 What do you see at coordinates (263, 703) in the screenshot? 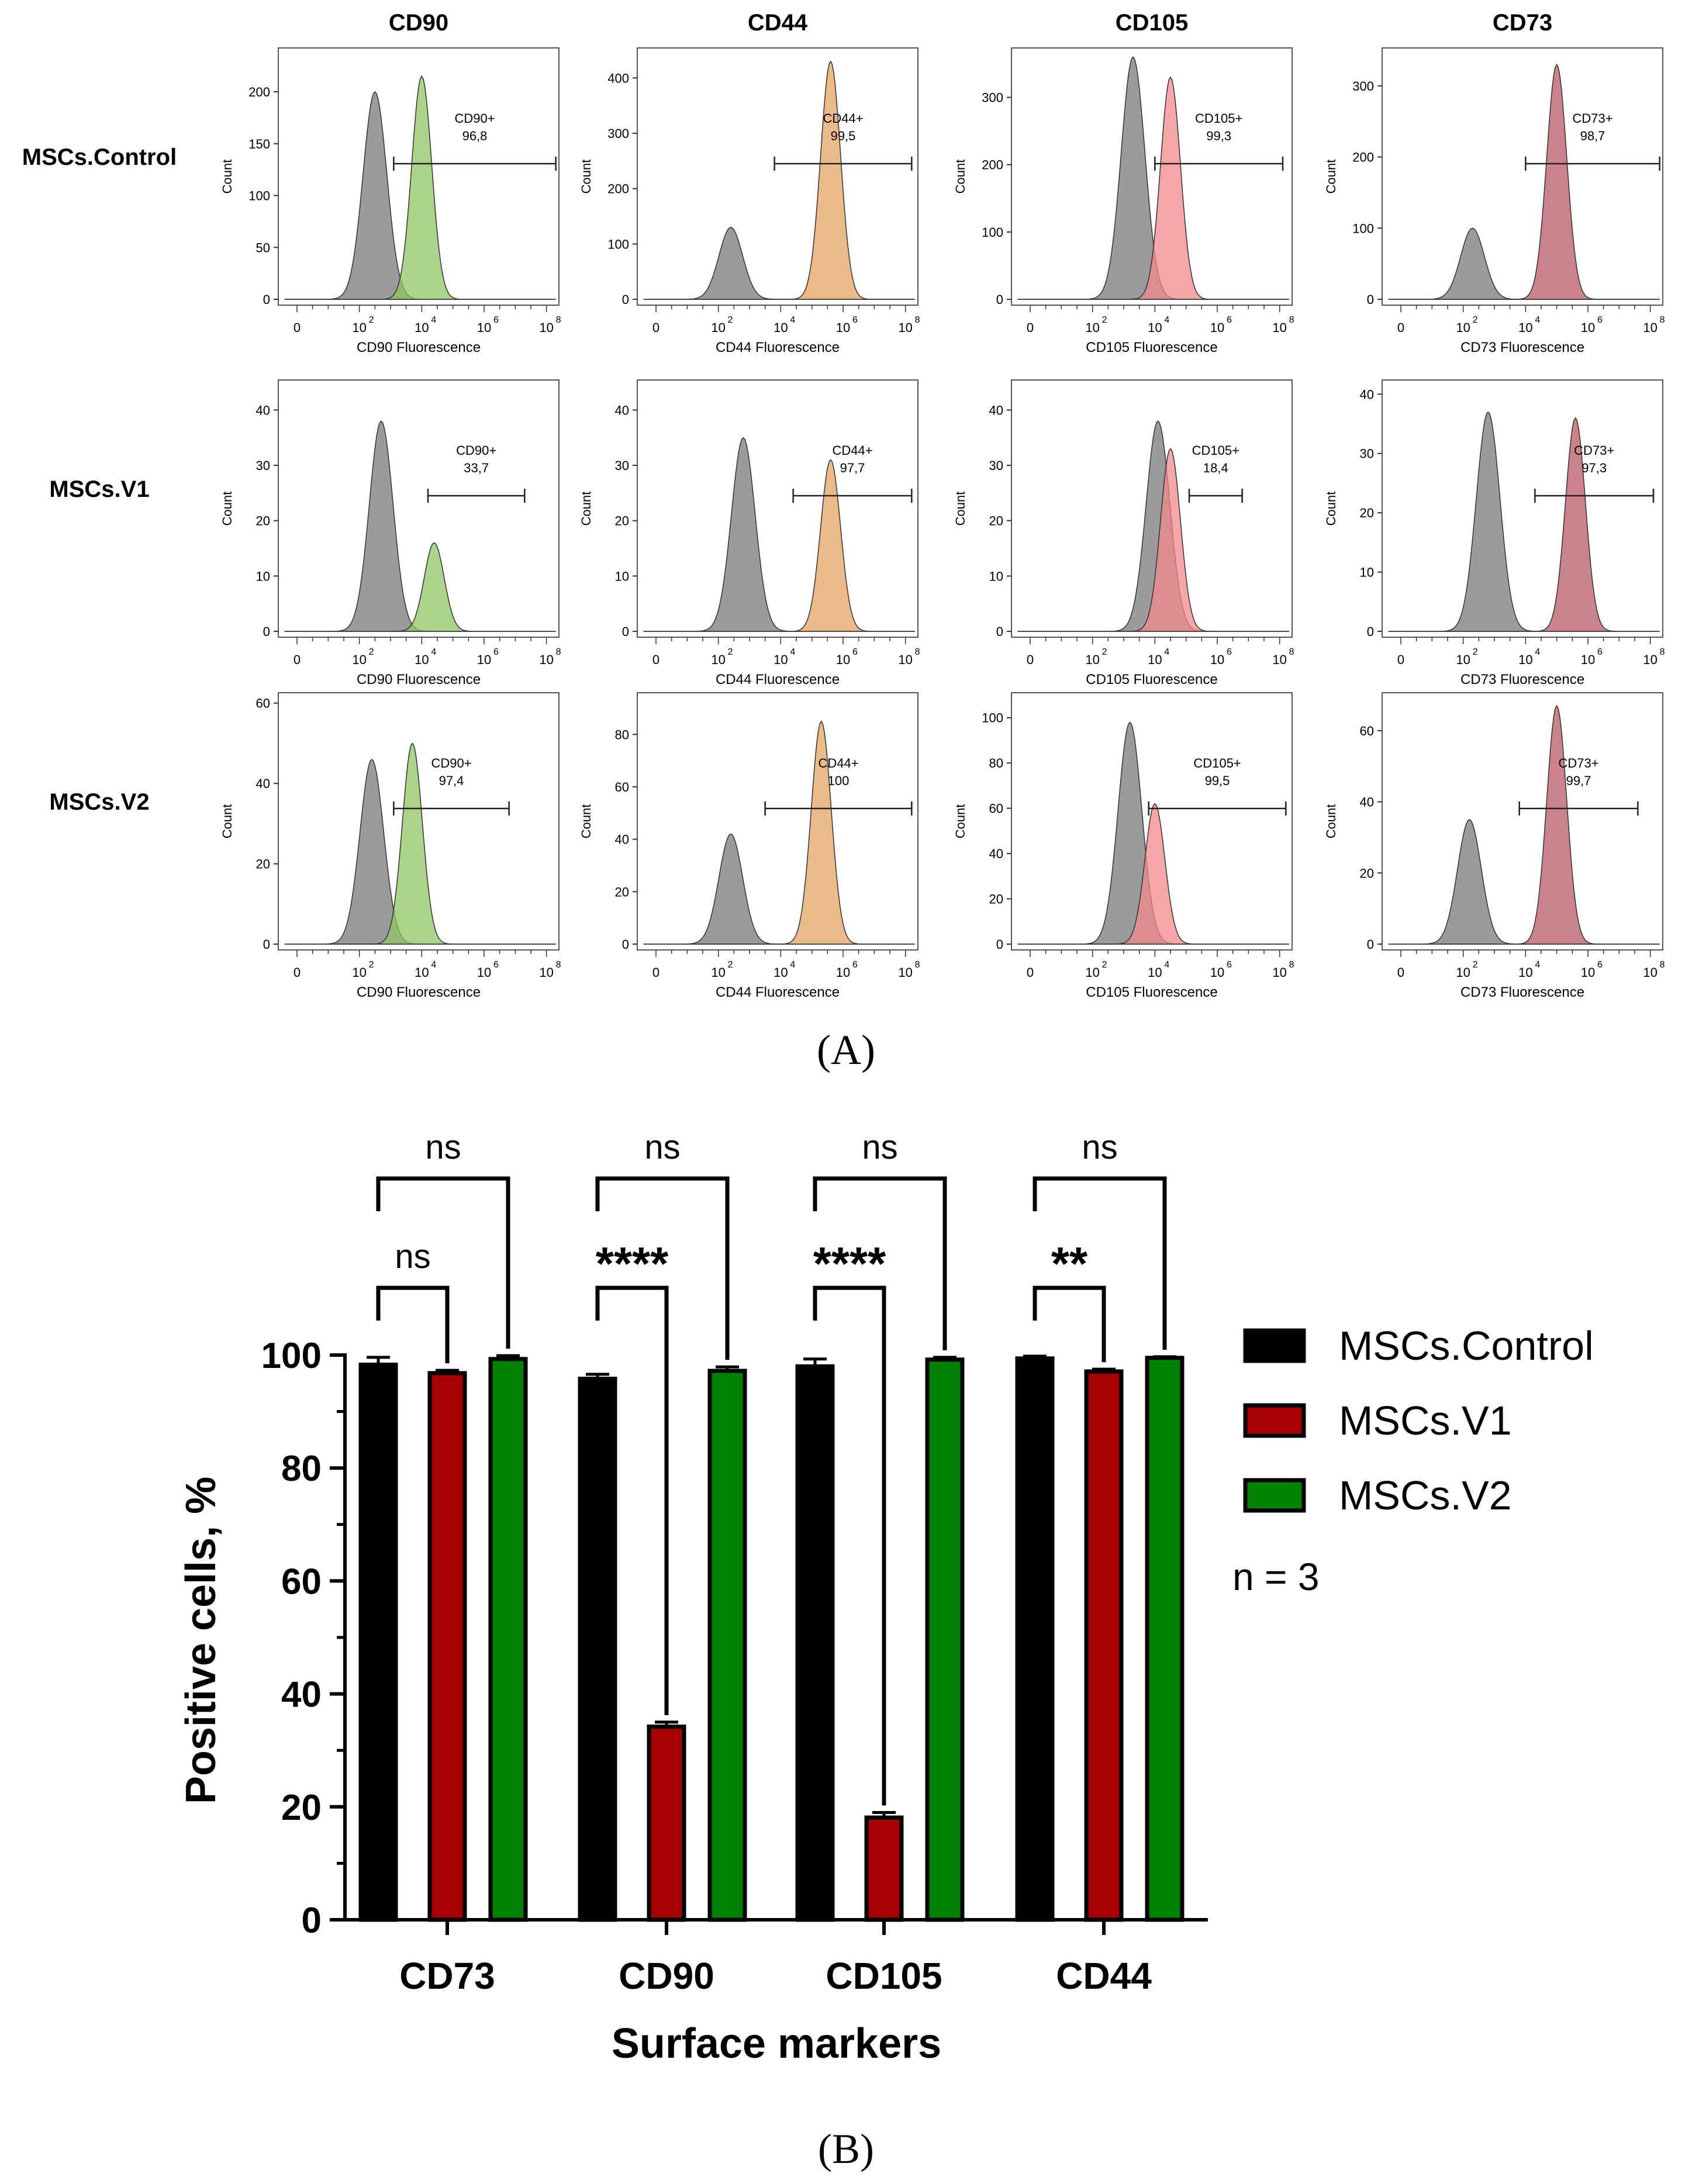
I see `y-tick-label: 60` at bounding box center [263, 703].